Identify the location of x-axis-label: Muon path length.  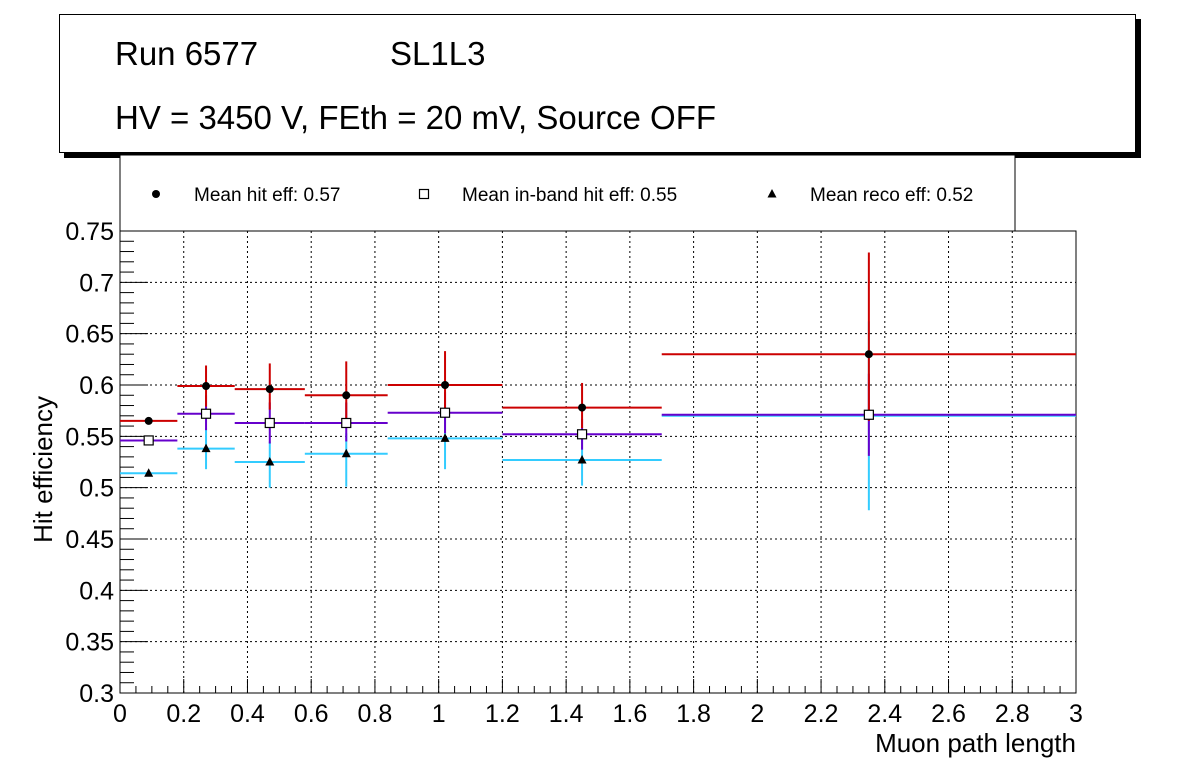
(975, 743).